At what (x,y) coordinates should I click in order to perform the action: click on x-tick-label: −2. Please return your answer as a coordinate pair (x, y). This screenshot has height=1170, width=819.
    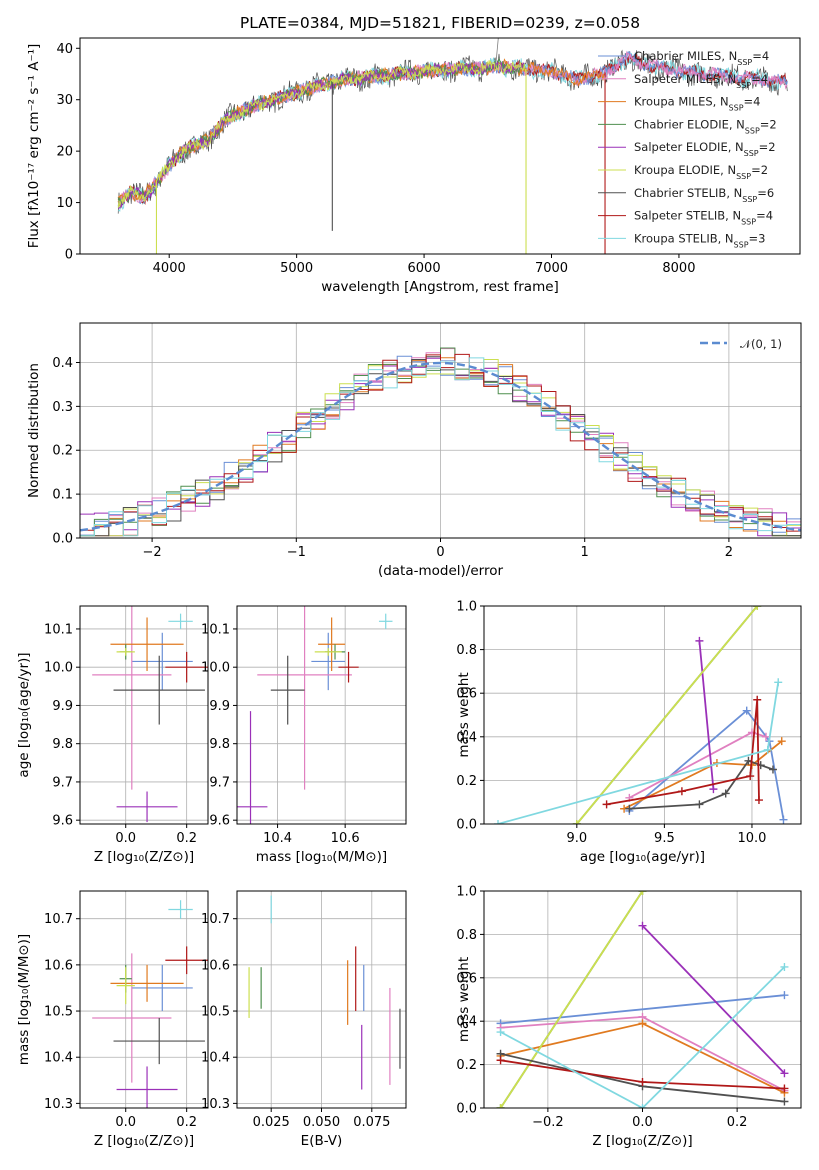
    Looking at the image, I should click on (152, 552).